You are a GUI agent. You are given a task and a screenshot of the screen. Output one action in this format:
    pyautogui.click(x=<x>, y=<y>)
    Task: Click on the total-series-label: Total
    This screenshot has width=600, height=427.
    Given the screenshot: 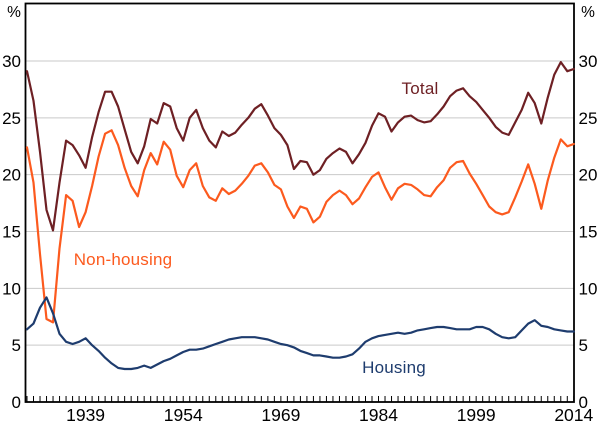 What is the action you would take?
    pyautogui.click(x=420, y=88)
    